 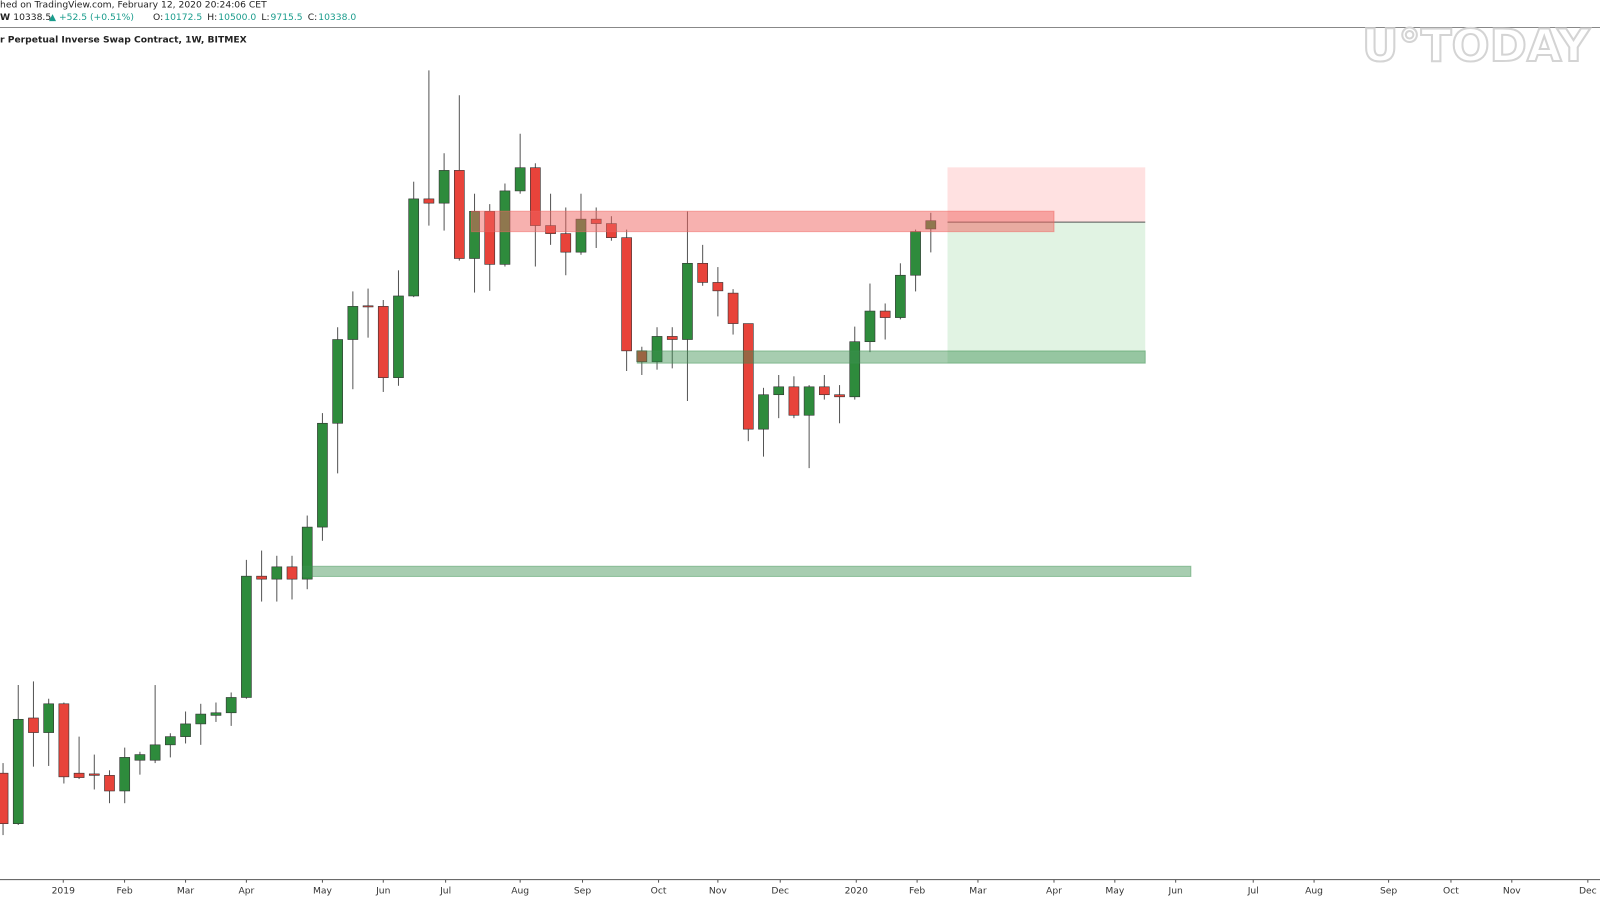 What do you see at coordinates (1476, 45) in the screenshot?
I see `watermark: U°TODAY` at bounding box center [1476, 45].